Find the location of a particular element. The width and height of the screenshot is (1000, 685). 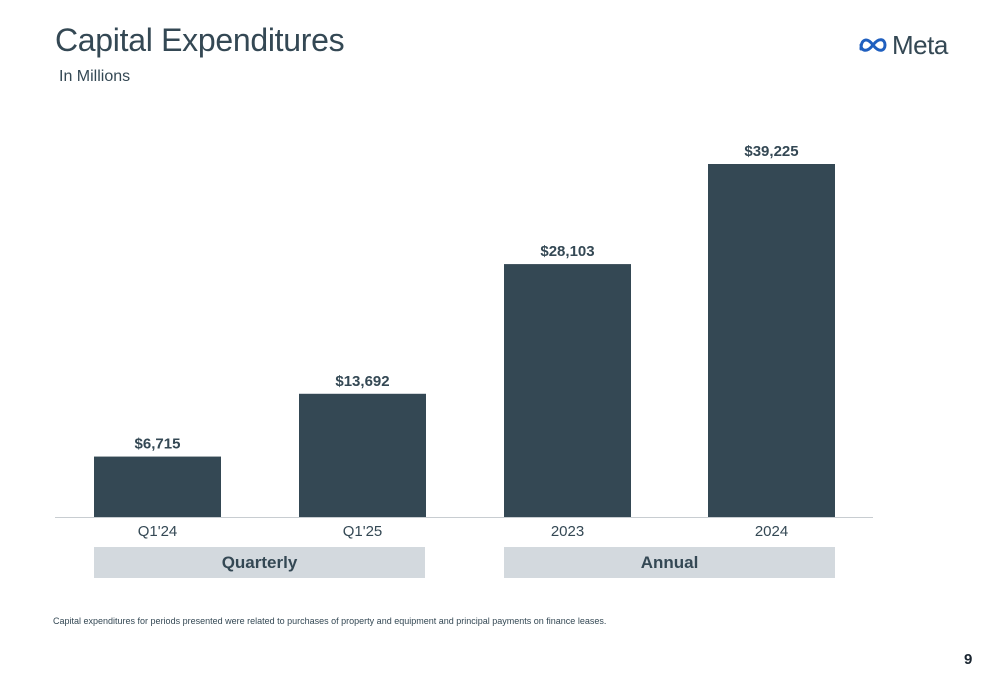

x-tick-label: Q1'25 is located at coordinates (363, 531).